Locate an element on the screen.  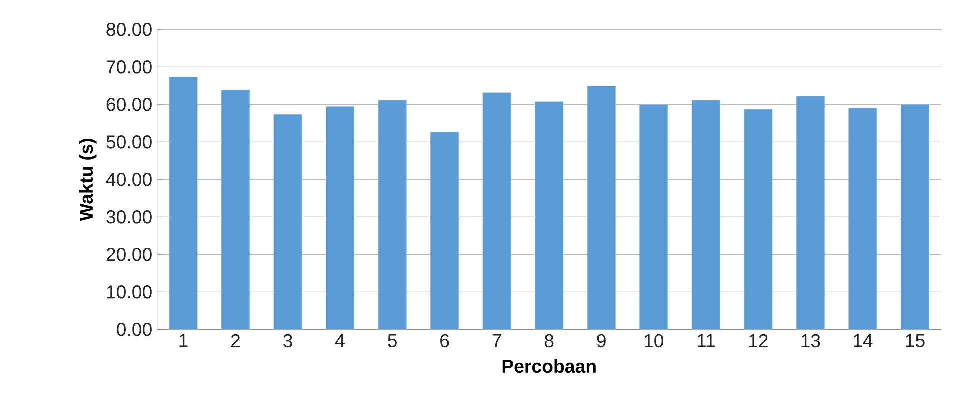
x-tick-label: 5 is located at coordinates (392, 341).